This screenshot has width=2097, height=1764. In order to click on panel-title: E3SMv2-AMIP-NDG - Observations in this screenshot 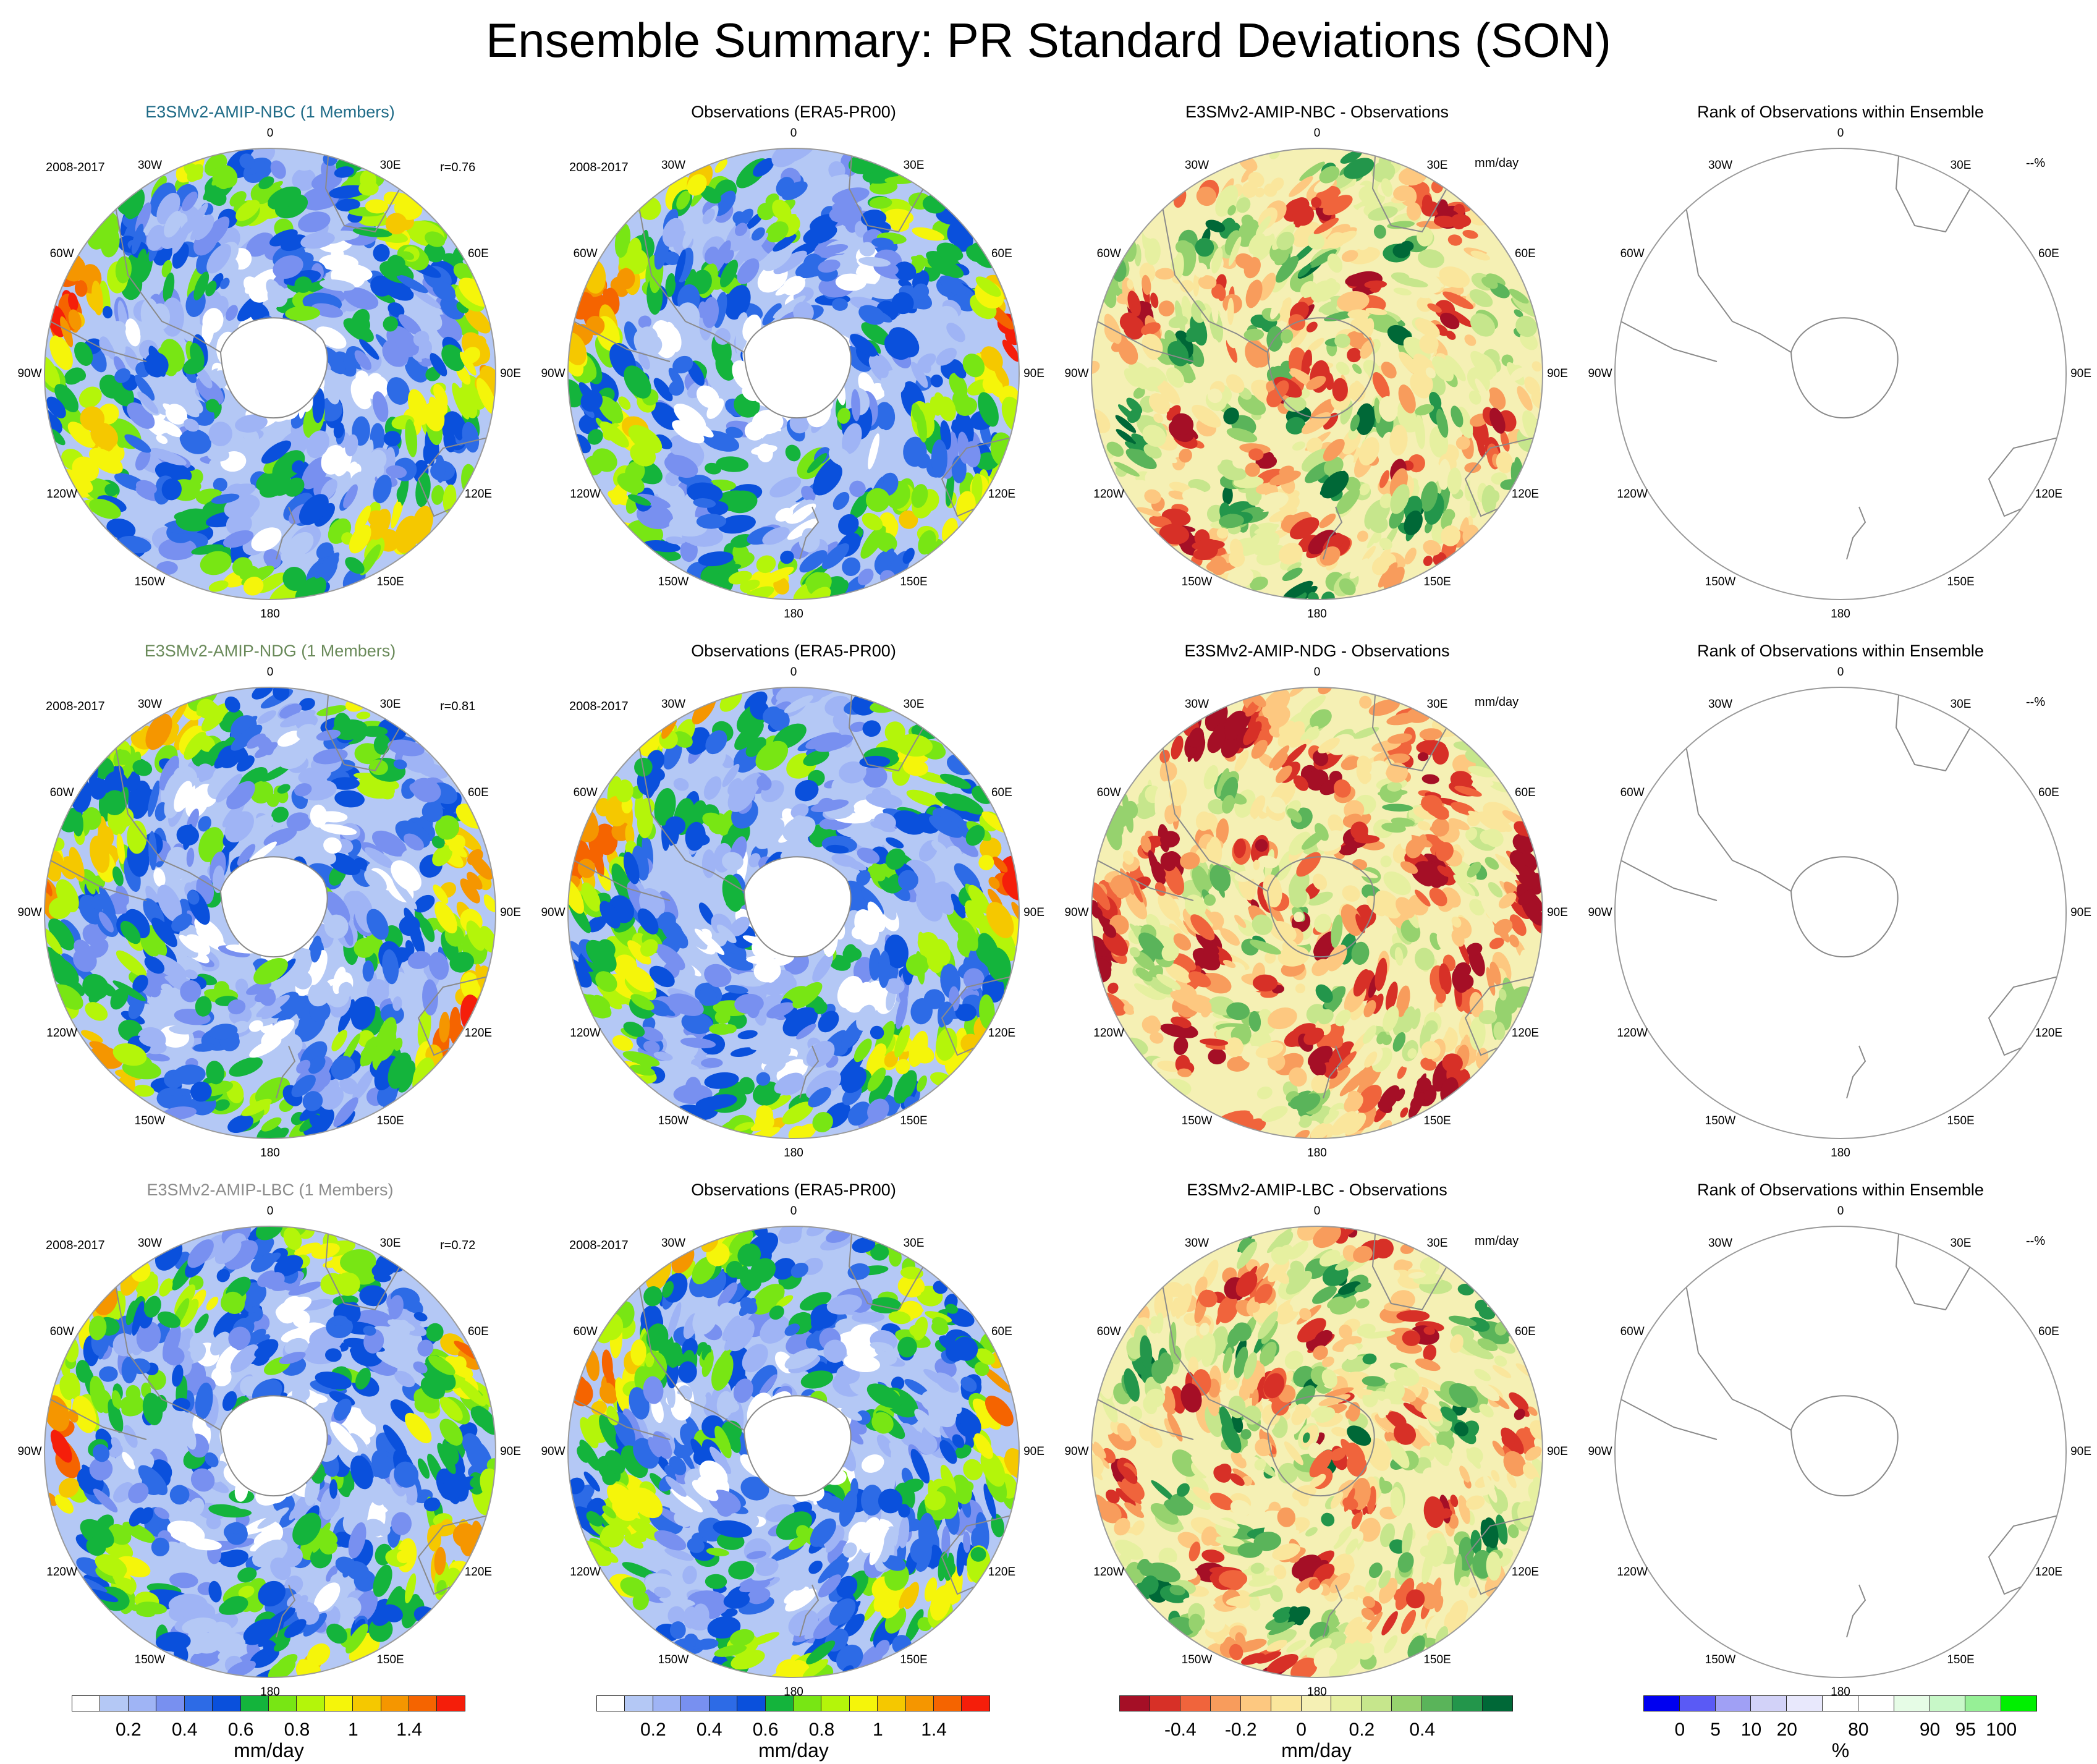, I will do `click(1317, 651)`.